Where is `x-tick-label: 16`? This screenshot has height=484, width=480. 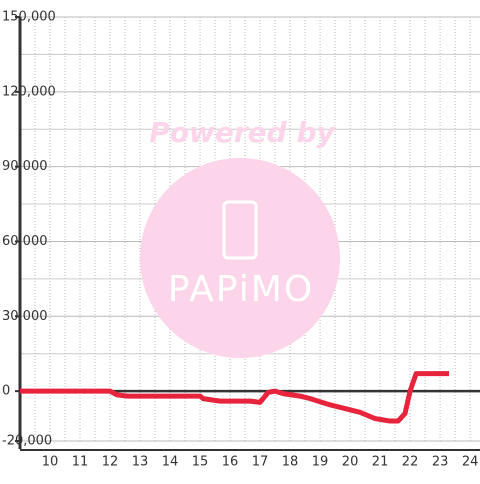 x-tick-label: 16 is located at coordinates (230, 462).